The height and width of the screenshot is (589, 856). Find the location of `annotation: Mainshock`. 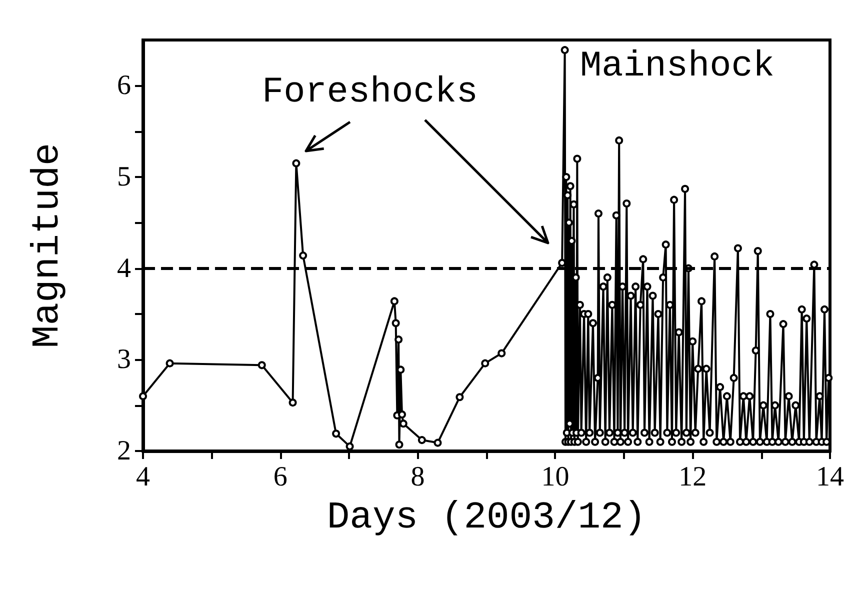

annotation: Mainshock is located at coordinates (677, 66).